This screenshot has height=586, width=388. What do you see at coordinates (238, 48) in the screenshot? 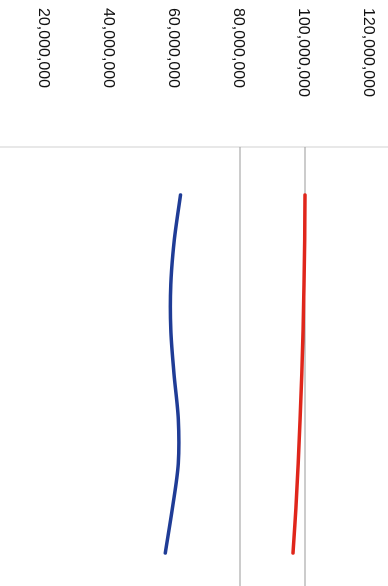
I see `tick-label-2: 80,000,000` at bounding box center [238, 48].